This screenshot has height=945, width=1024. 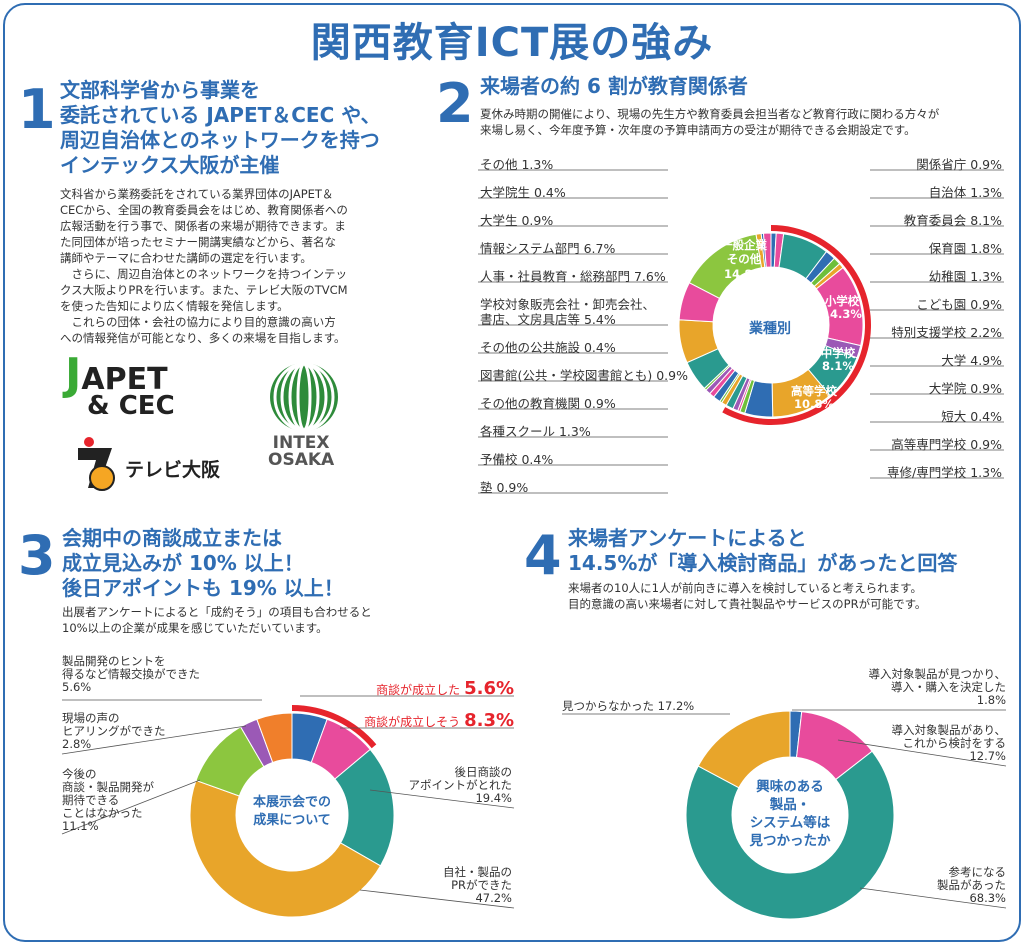 What do you see at coordinates (948, 743) in the screenshot?
I see `chart3-label-consider: 導入対象製品があり、 これから検討をする 12.7%` at bounding box center [948, 743].